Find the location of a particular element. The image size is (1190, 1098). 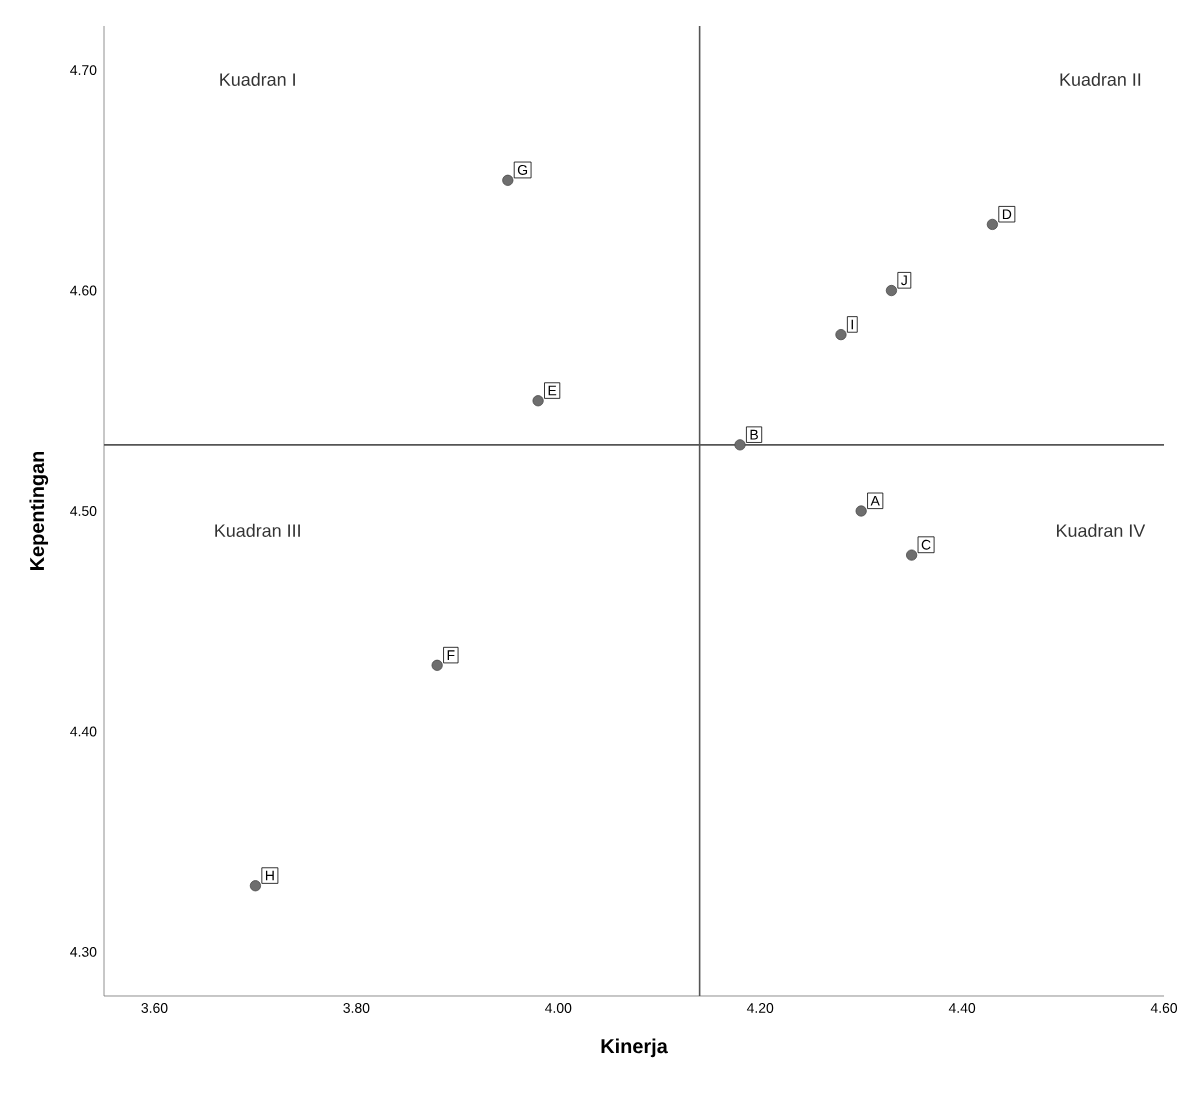

annotation: Kuadran IV is located at coordinates (1101, 530).